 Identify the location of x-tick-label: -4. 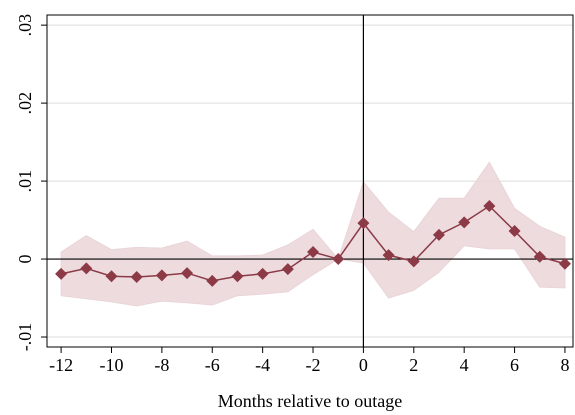
(262, 365).